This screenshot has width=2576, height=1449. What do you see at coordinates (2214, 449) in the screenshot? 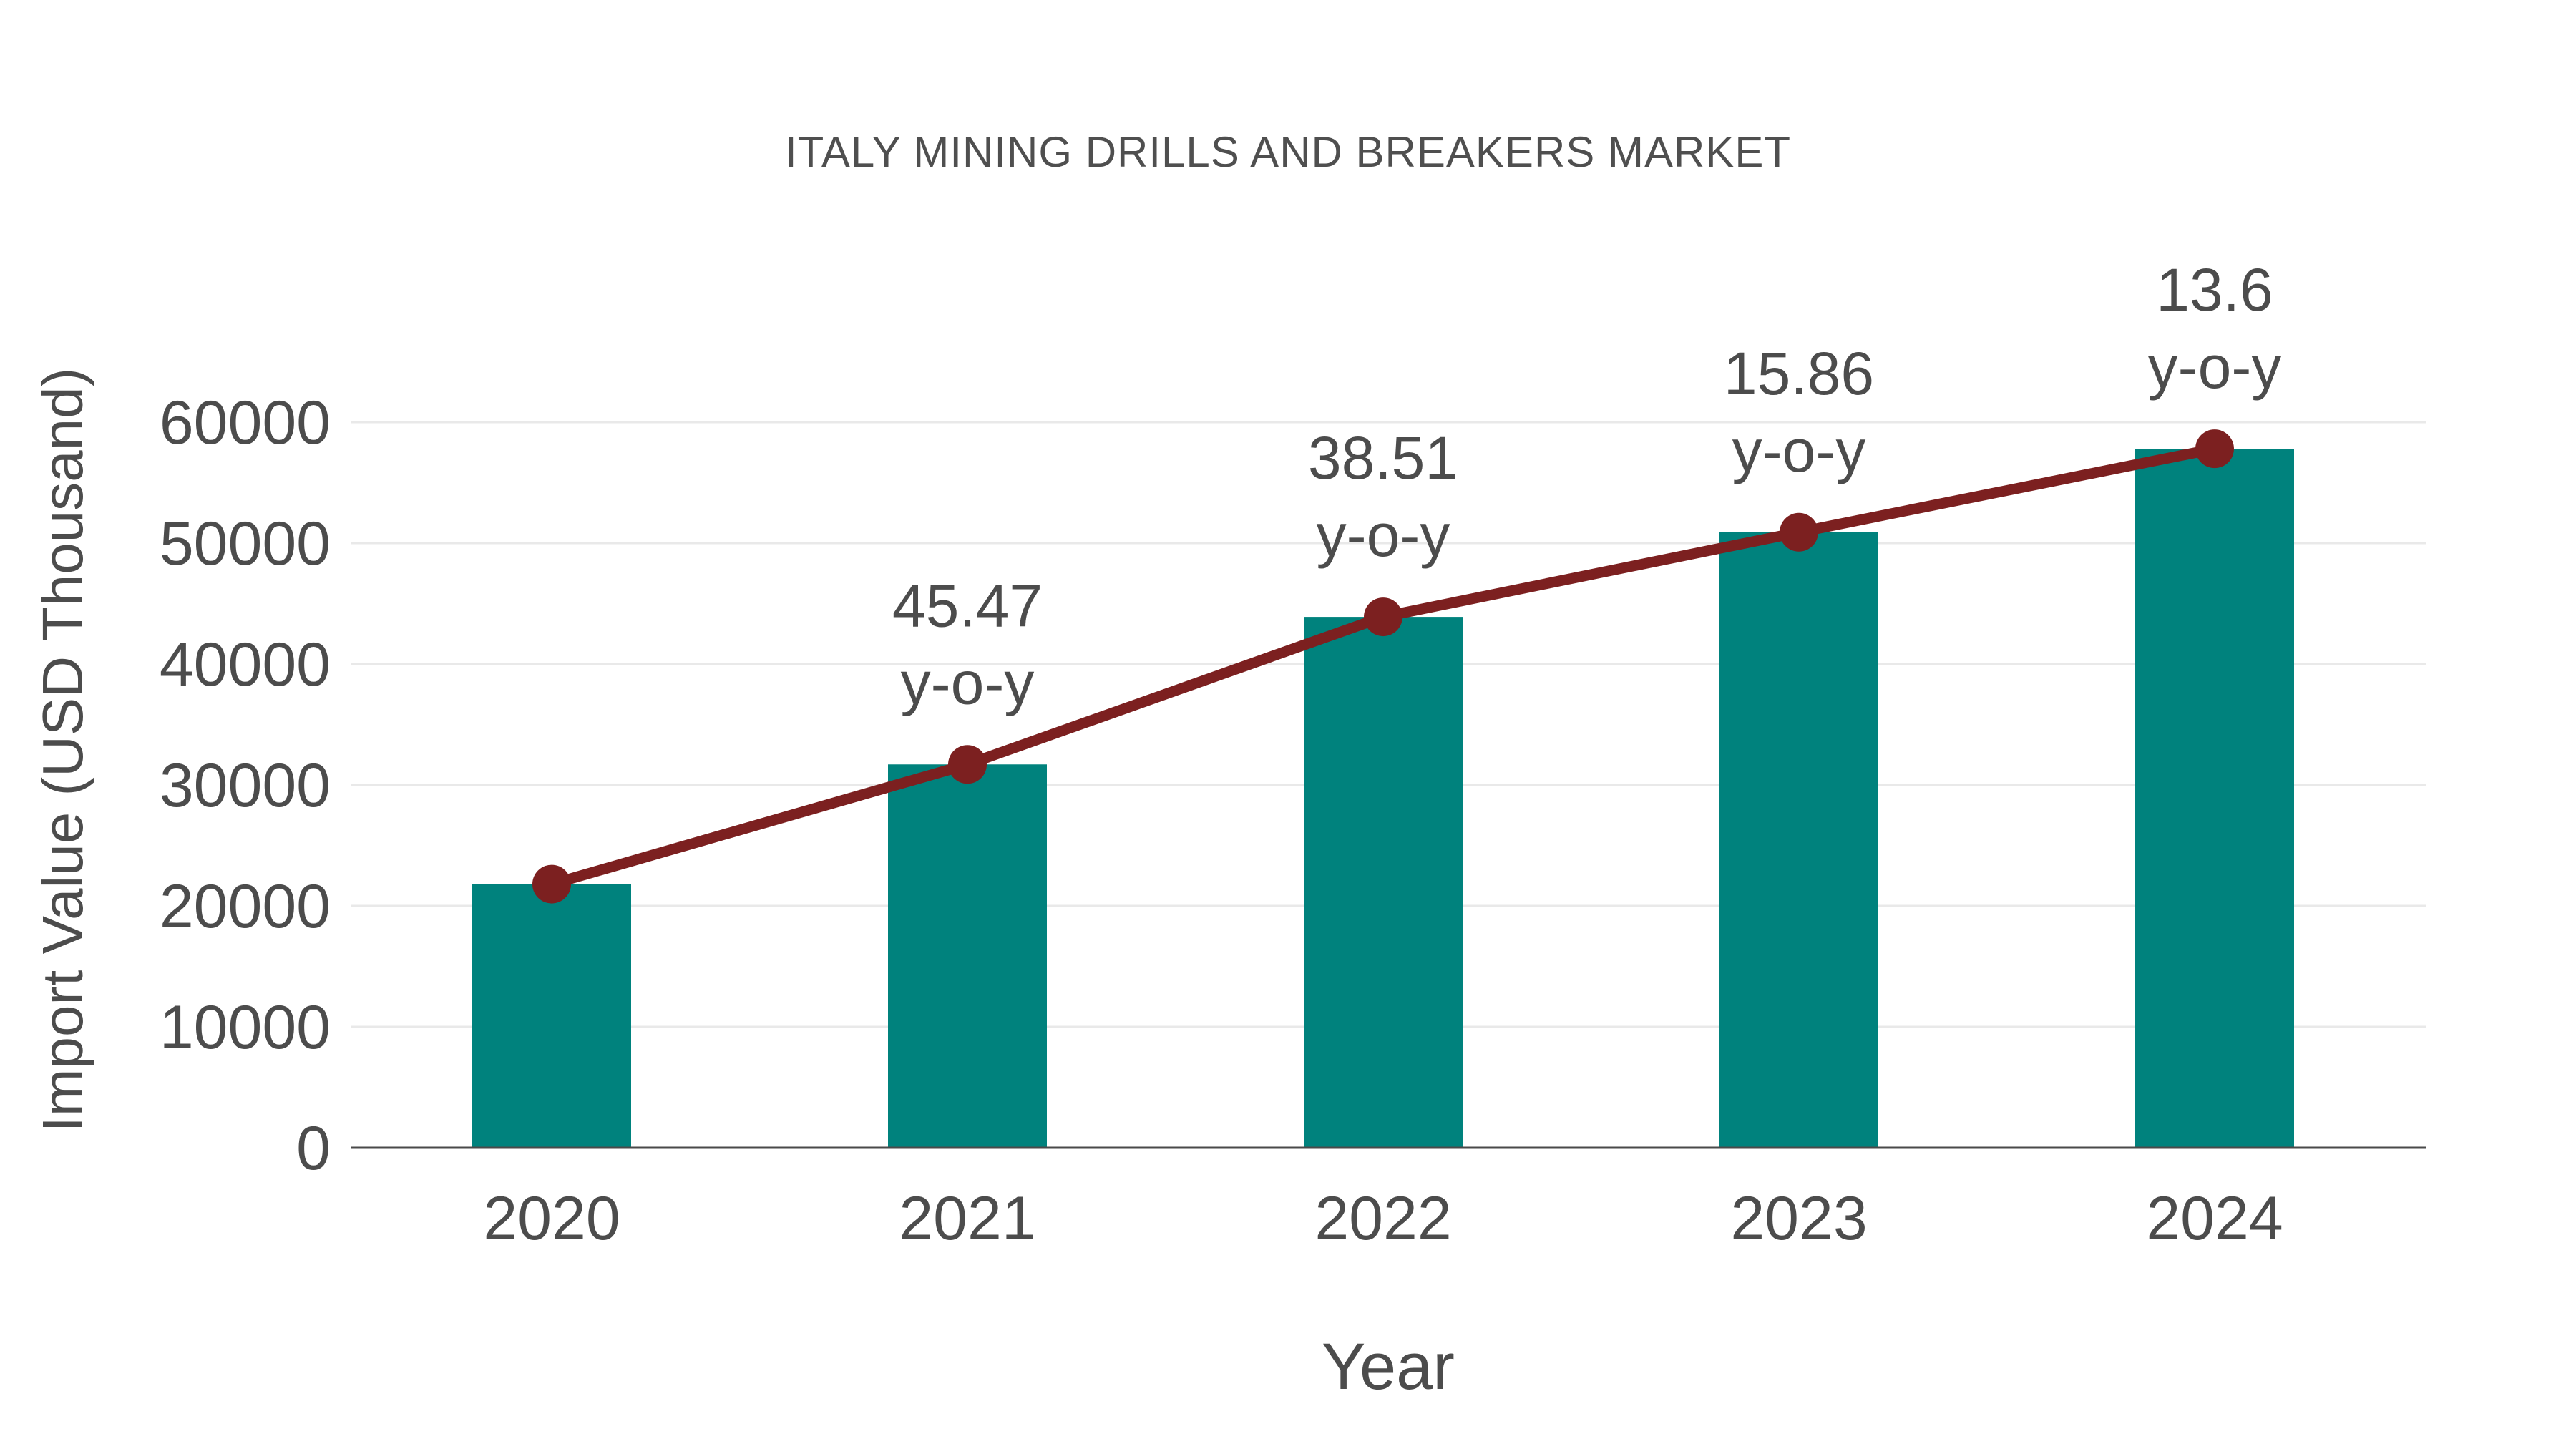
I see `marker-2024` at bounding box center [2214, 449].